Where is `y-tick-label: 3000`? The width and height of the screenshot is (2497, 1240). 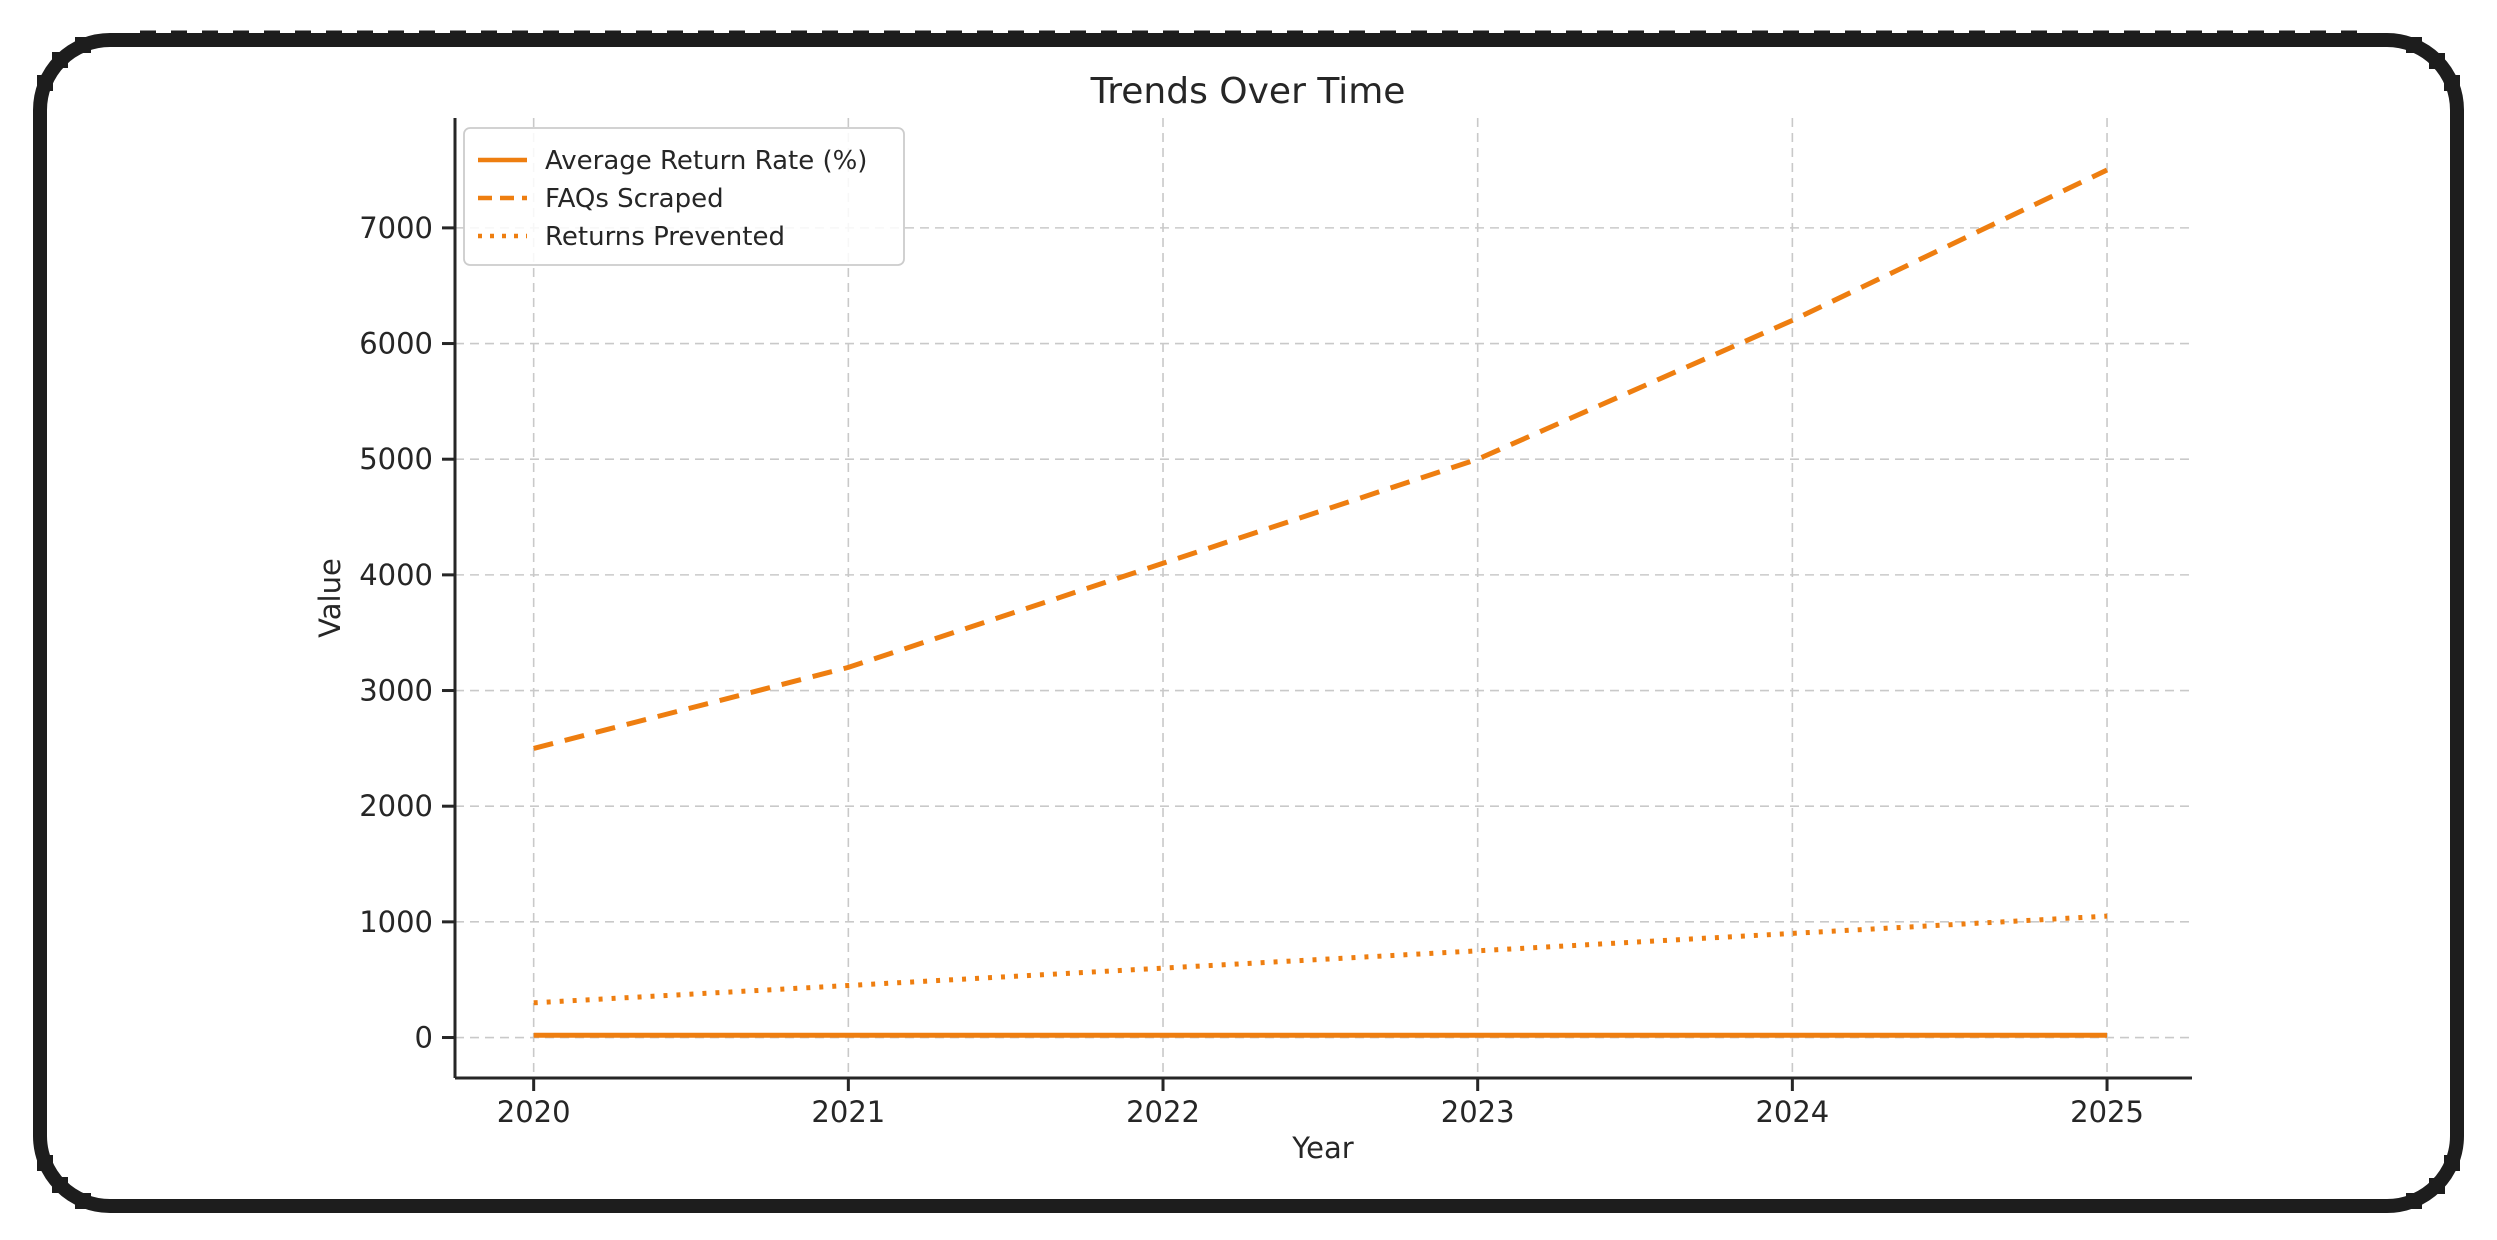 y-tick-label: 3000 is located at coordinates (396, 691).